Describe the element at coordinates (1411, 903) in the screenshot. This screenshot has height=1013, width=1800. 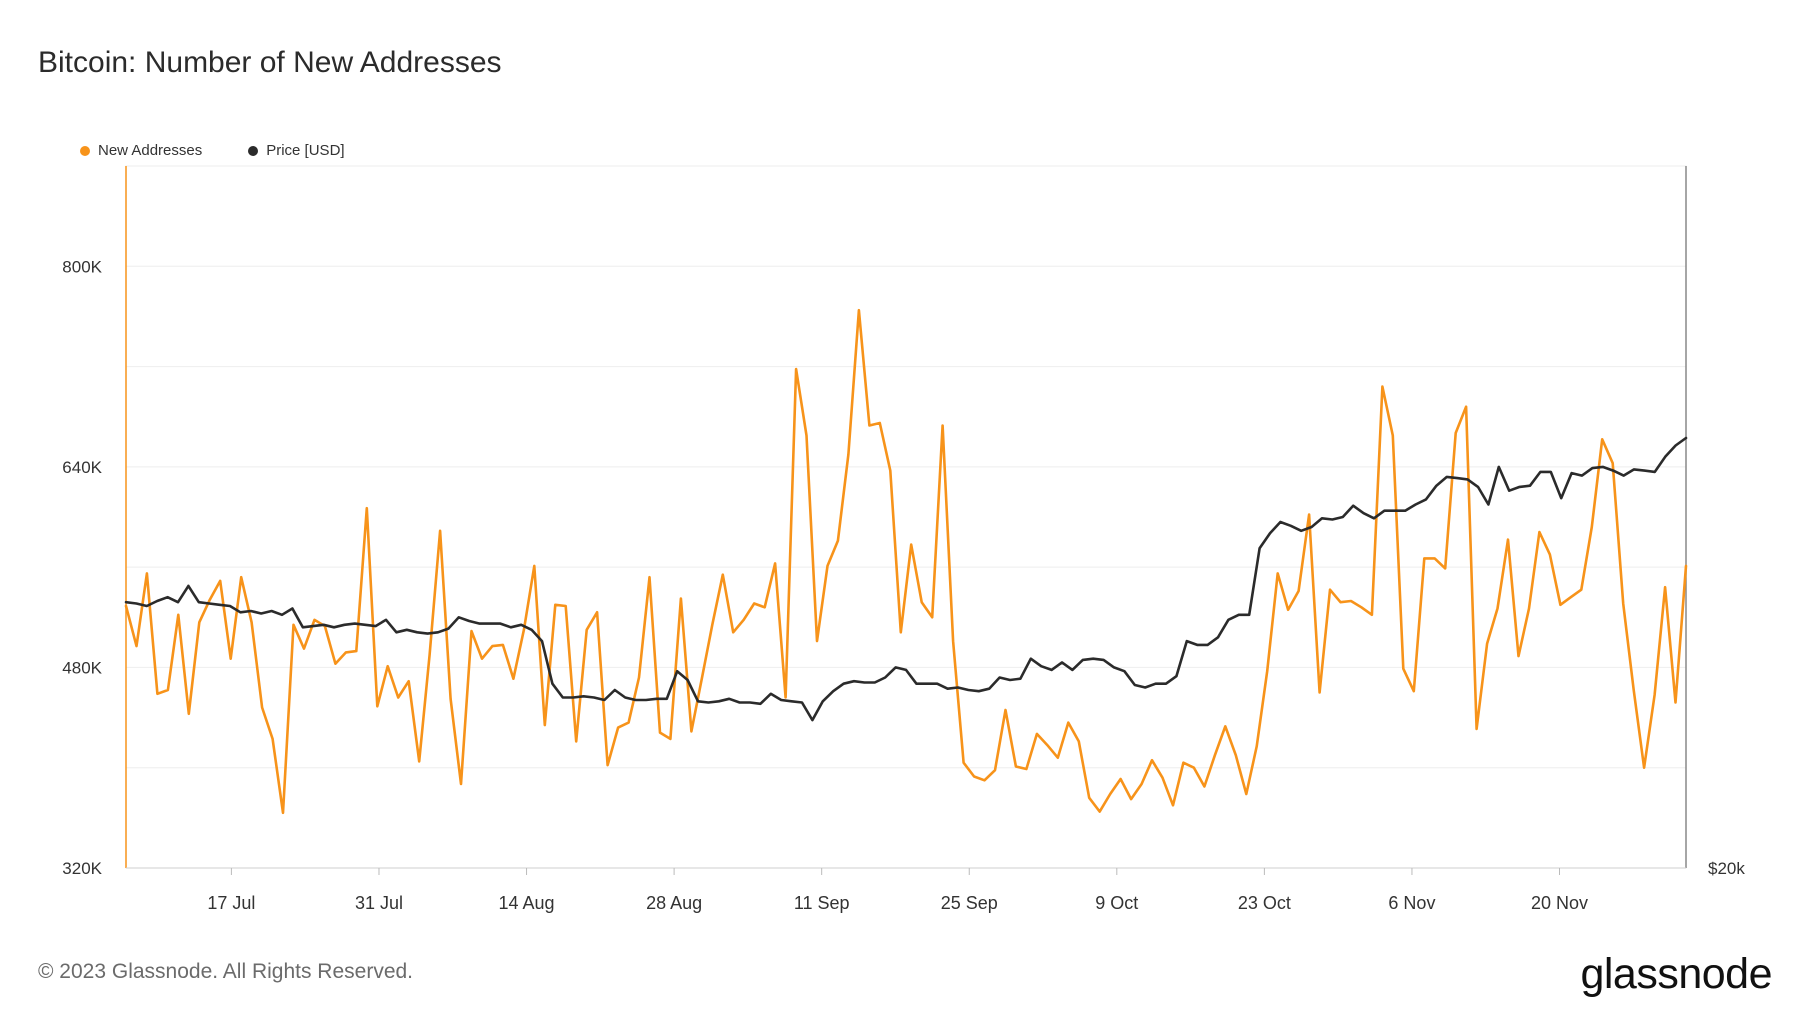
I see `x-tick-label: 6 Nov` at that location.